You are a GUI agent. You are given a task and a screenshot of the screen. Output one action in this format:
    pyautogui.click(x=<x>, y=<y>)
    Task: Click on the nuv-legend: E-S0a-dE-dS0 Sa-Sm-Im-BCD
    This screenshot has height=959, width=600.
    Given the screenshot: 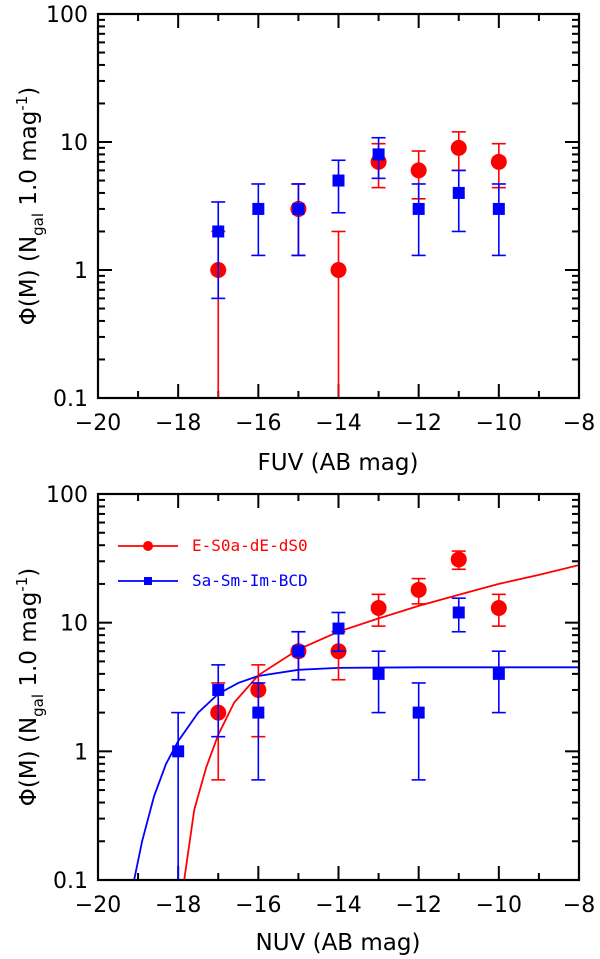 What is the action you would take?
    pyautogui.click(x=213, y=563)
    